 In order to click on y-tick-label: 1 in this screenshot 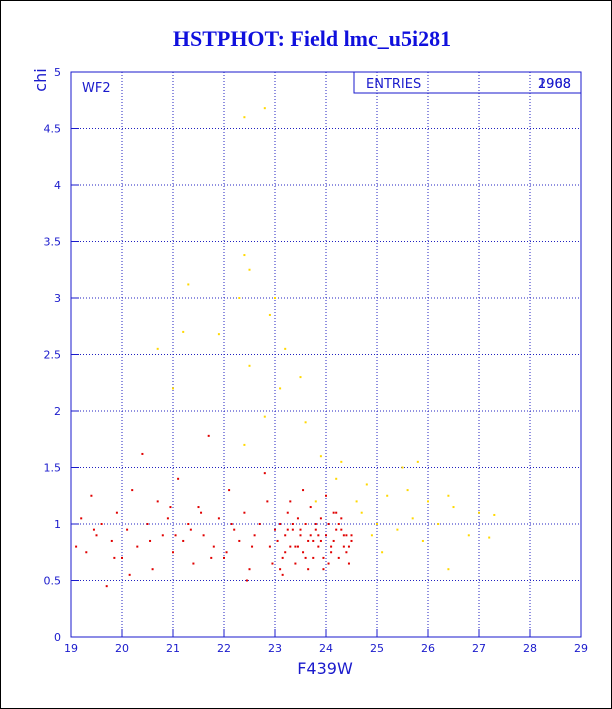, I will do `click(57, 524)`.